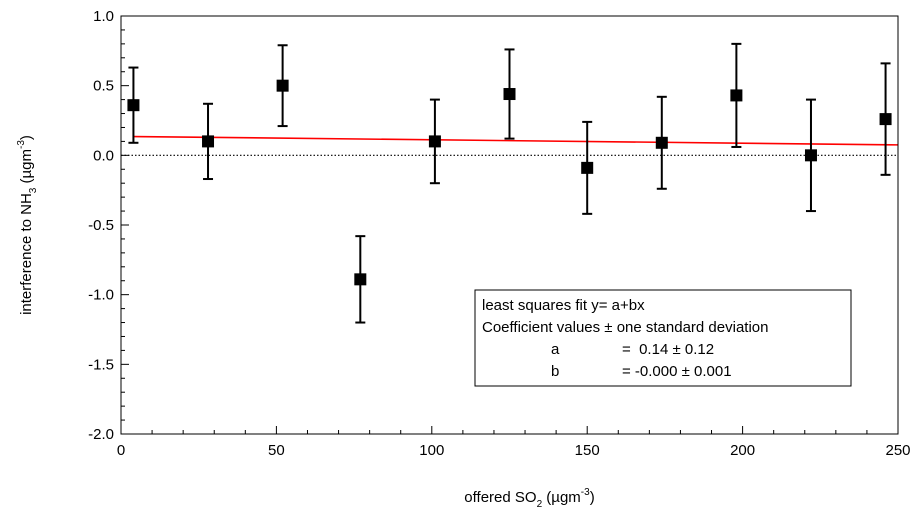 This screenshot has height=512, width=916. What do you see at coordinates (121, 450) in the screenshot?
I see `x-tick-label: 0` at bounding box center [121, 450].